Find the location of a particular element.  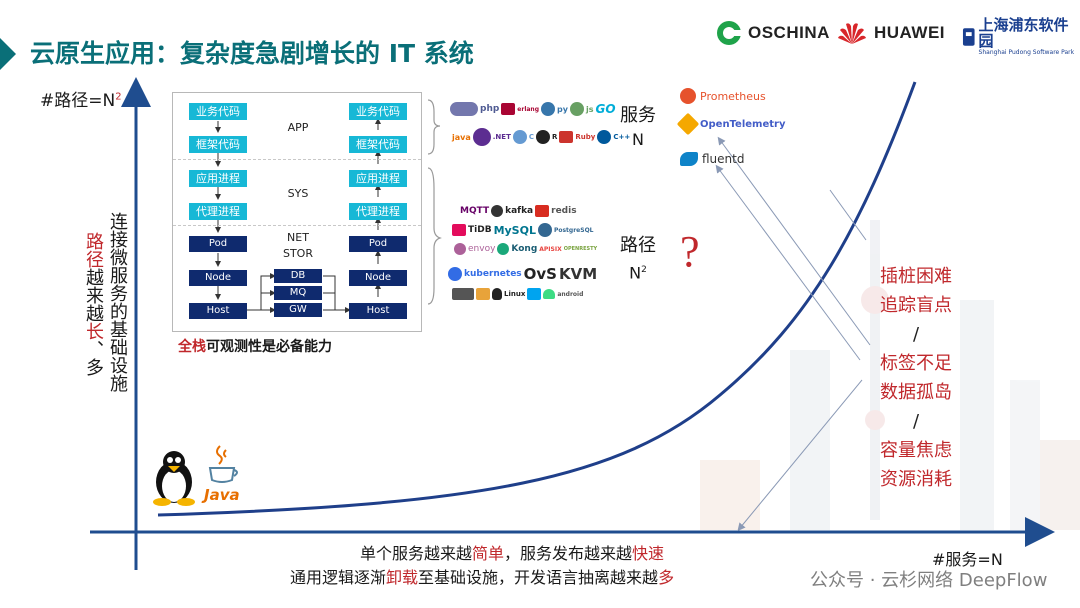

huawei-logo: HUAWEI is located at coordinates (890, 33).